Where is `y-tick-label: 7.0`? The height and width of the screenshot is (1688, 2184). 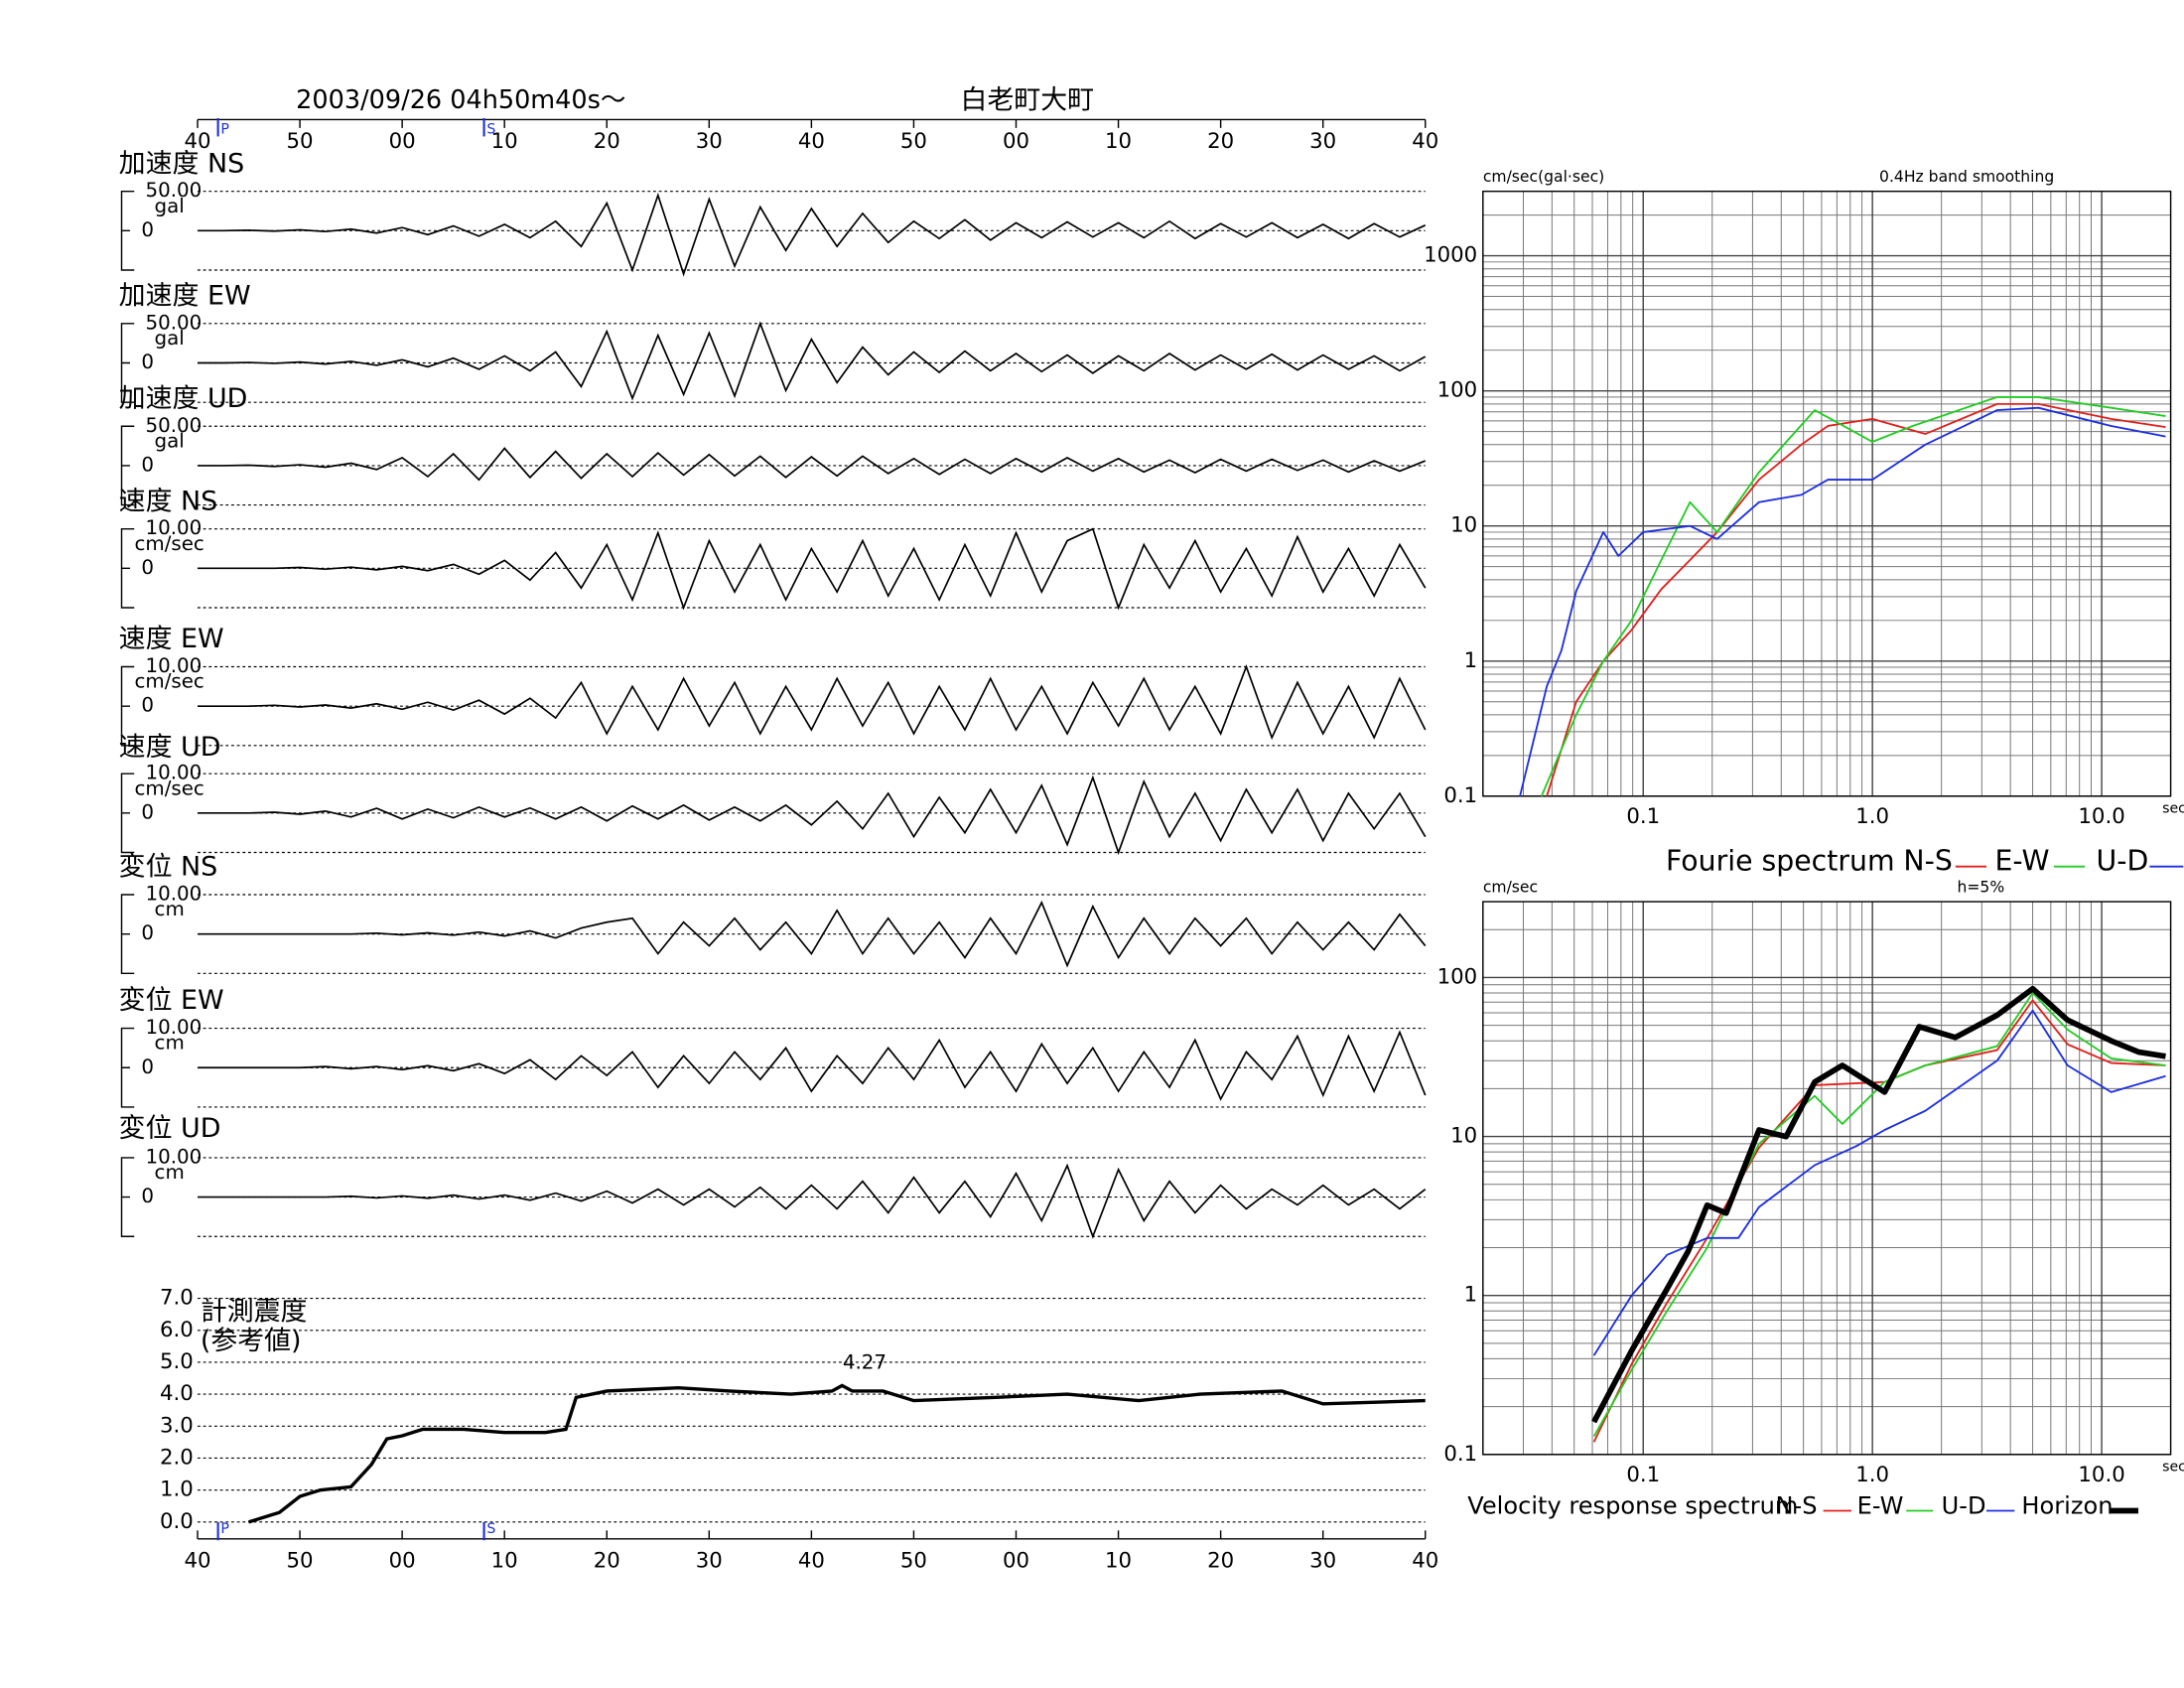
y-tick-label: 7.0 is located at coordinates (177, 1298).